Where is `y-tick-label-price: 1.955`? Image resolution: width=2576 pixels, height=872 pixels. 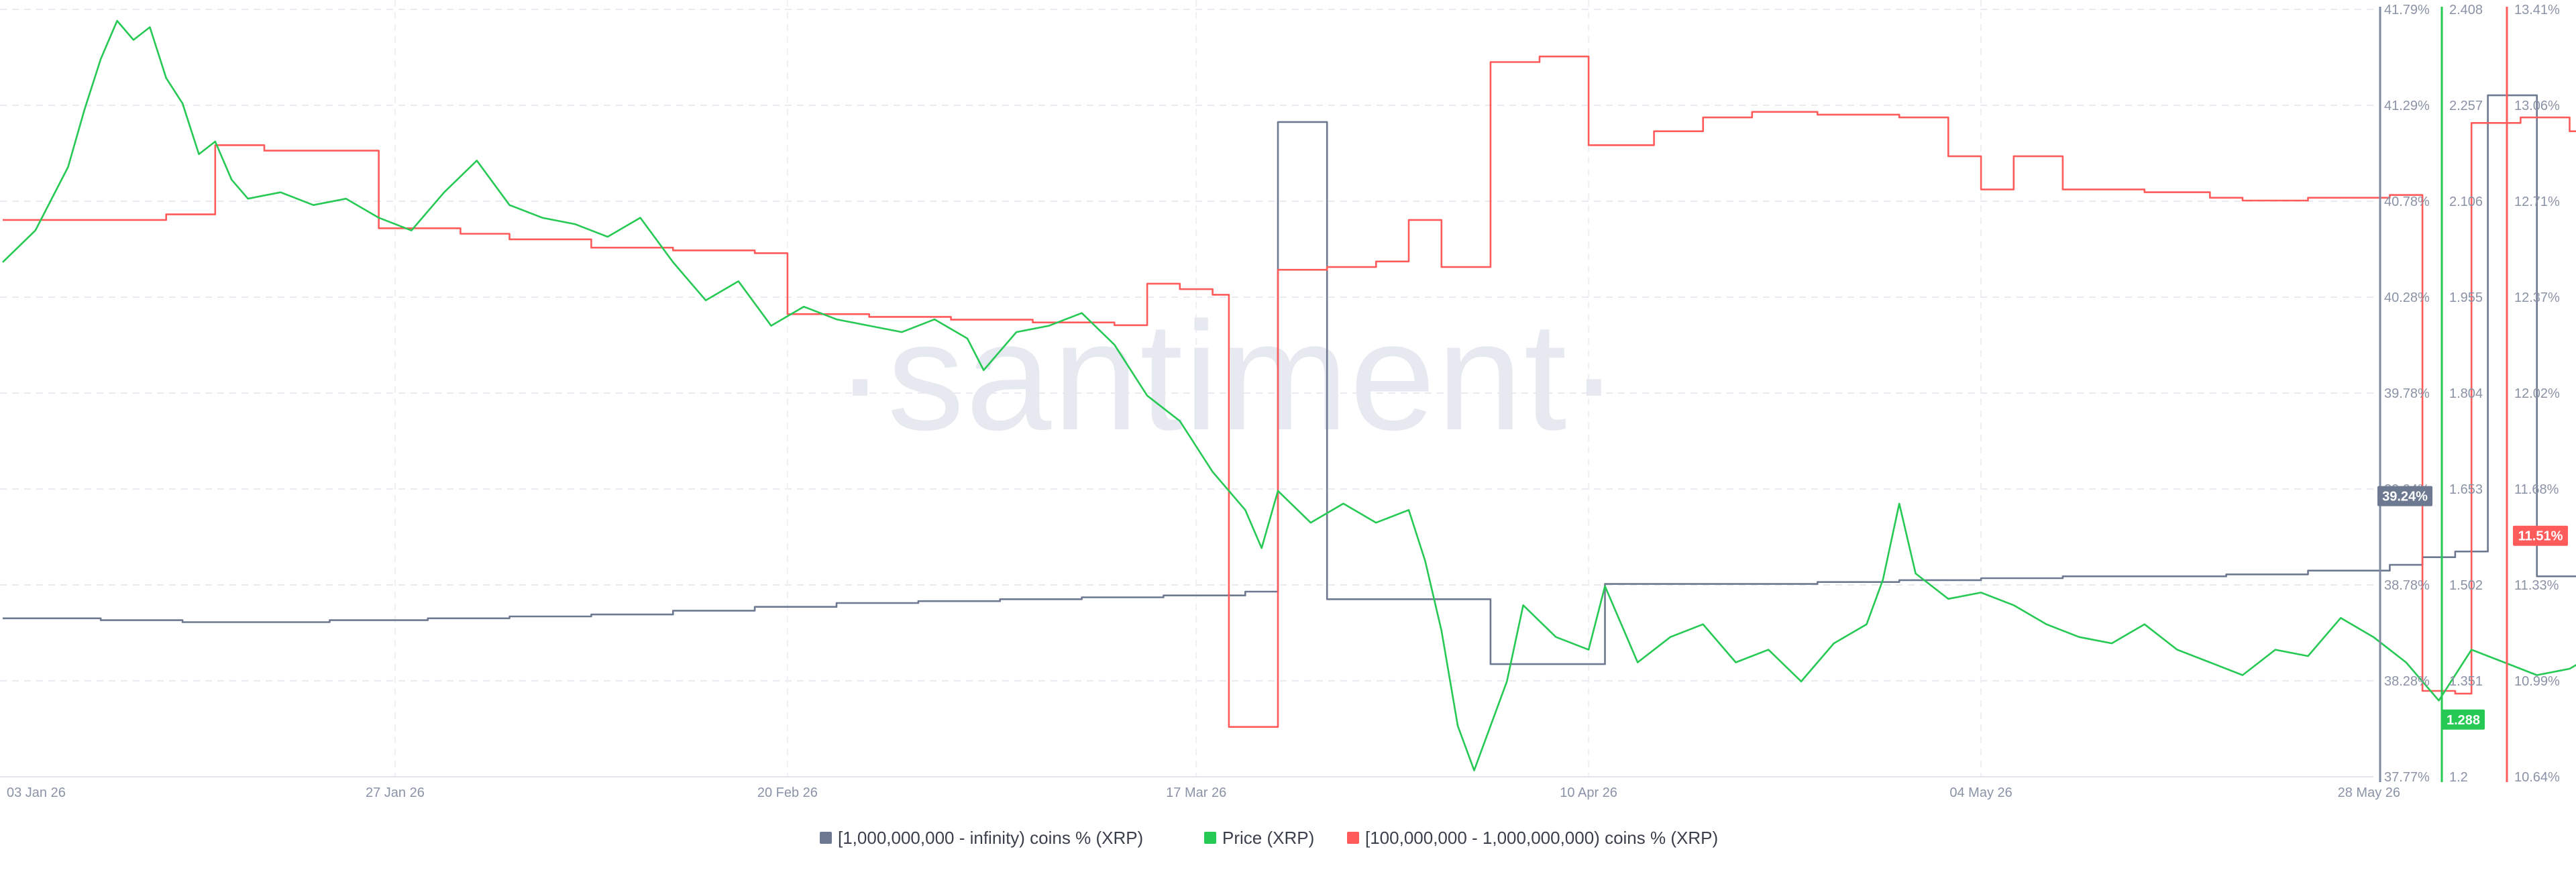 y-tick-label-price: 1.955 is located at coordinates (2466, 298).